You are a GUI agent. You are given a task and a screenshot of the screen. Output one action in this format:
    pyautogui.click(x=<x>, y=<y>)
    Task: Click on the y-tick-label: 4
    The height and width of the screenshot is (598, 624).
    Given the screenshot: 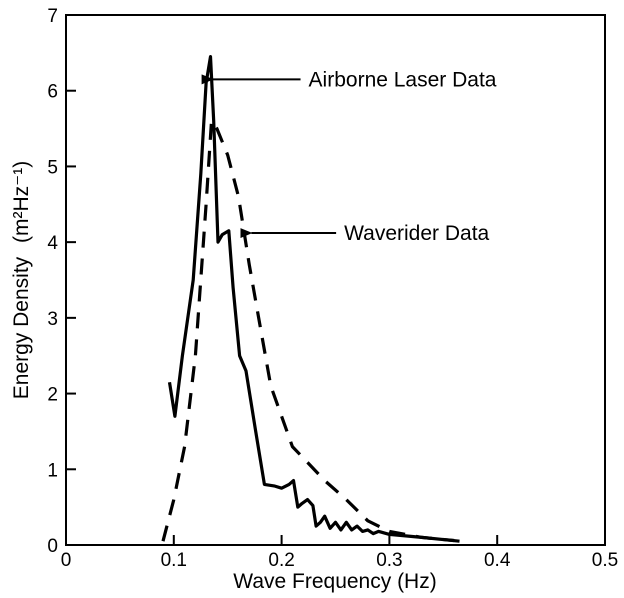 What is the action you would take?
    pyautogui.click(x=52, y=243)
    